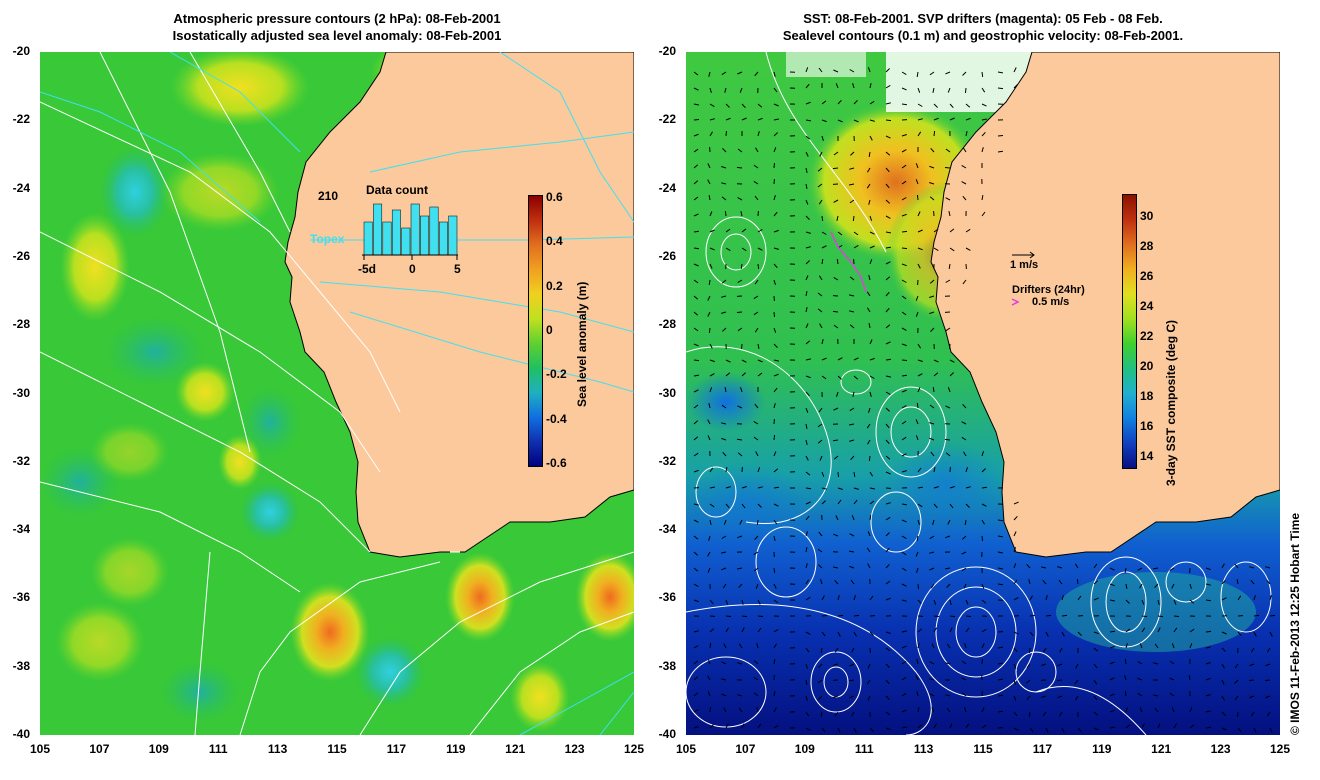 This screenshot has height=780, width=1320. I want to click on right-x-tick: 119, so click(1102, 749).